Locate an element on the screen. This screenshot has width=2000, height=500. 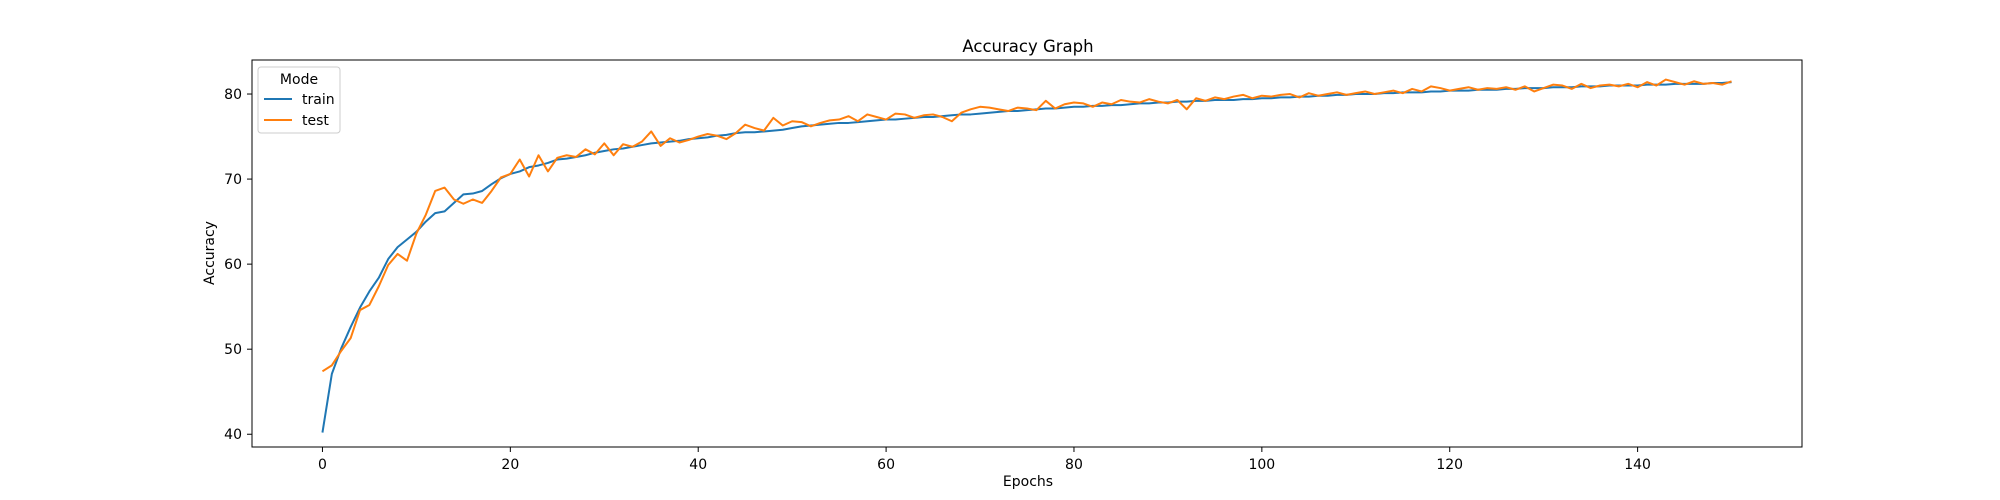
legend-label-train: train is located at coordinates (318, 100).